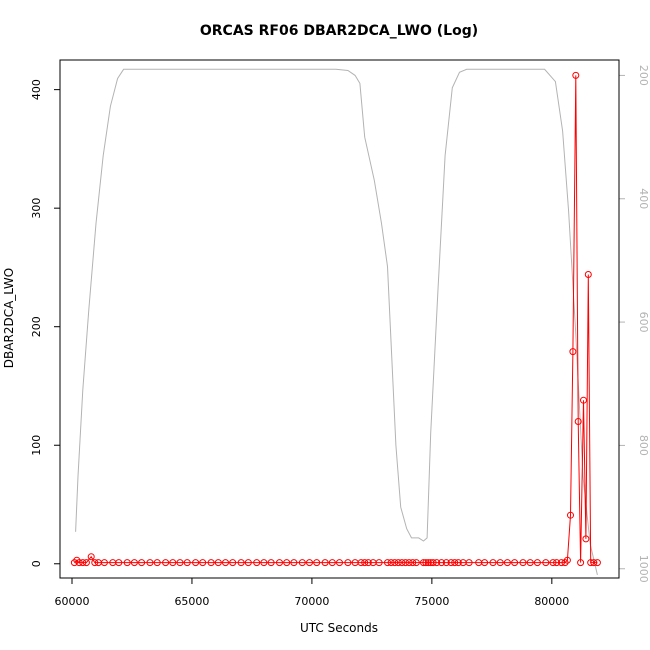 This screenshot has width=650, height=650. Describe the element at coordinates (36, 563) in the screenshot. I see `y-tick-label: 0` at that location.